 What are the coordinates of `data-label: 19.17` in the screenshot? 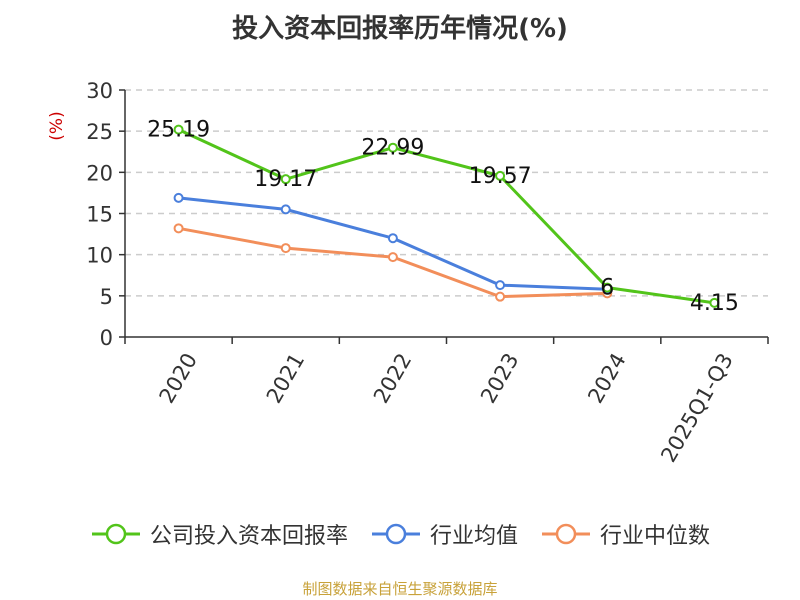 It's located at (285, 179).